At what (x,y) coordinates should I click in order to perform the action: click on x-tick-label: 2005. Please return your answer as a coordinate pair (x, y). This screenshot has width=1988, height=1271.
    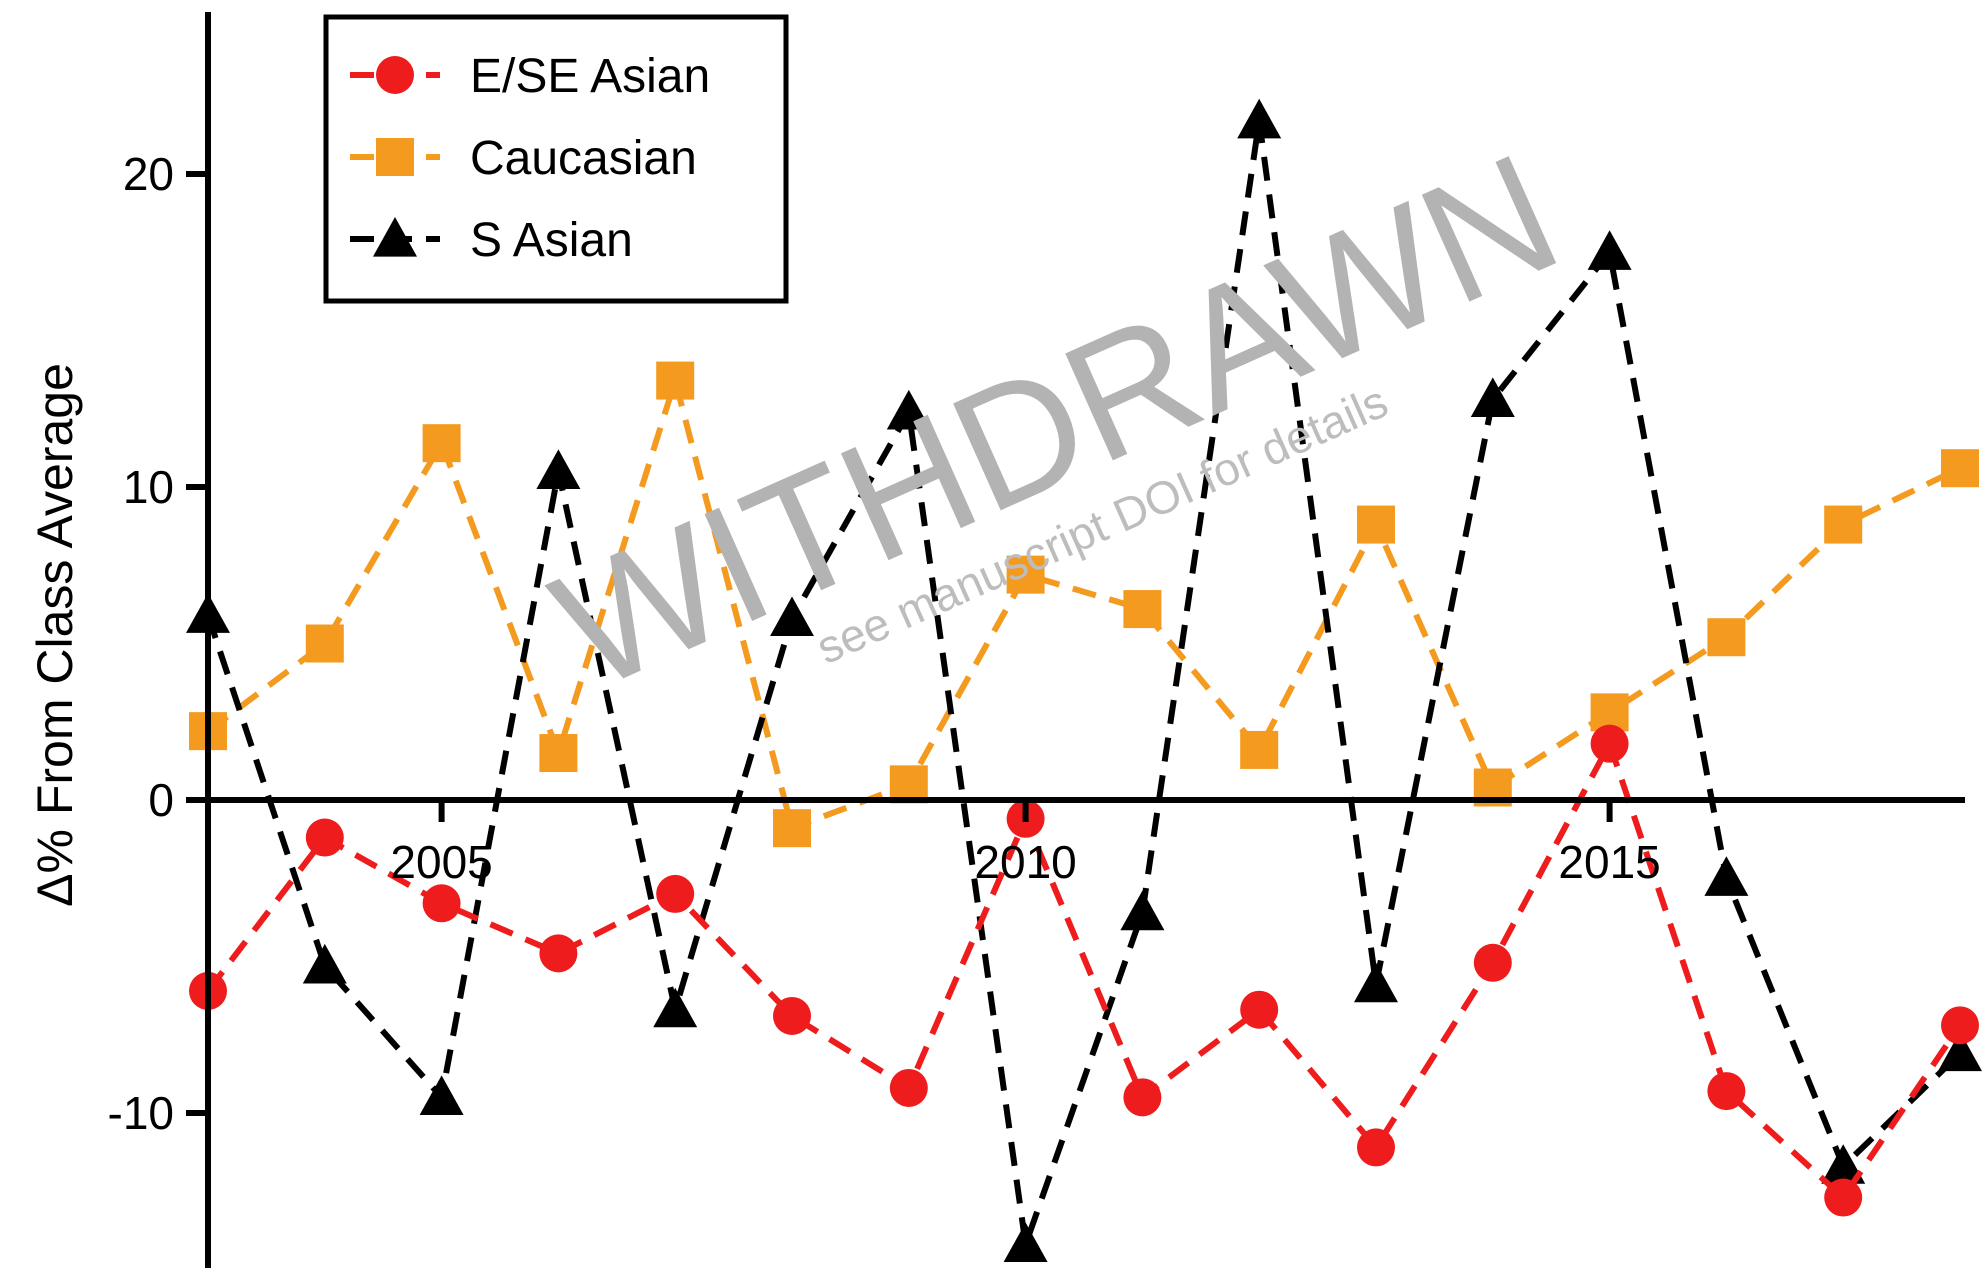
    Looking at the image, I should click on (441, 862).